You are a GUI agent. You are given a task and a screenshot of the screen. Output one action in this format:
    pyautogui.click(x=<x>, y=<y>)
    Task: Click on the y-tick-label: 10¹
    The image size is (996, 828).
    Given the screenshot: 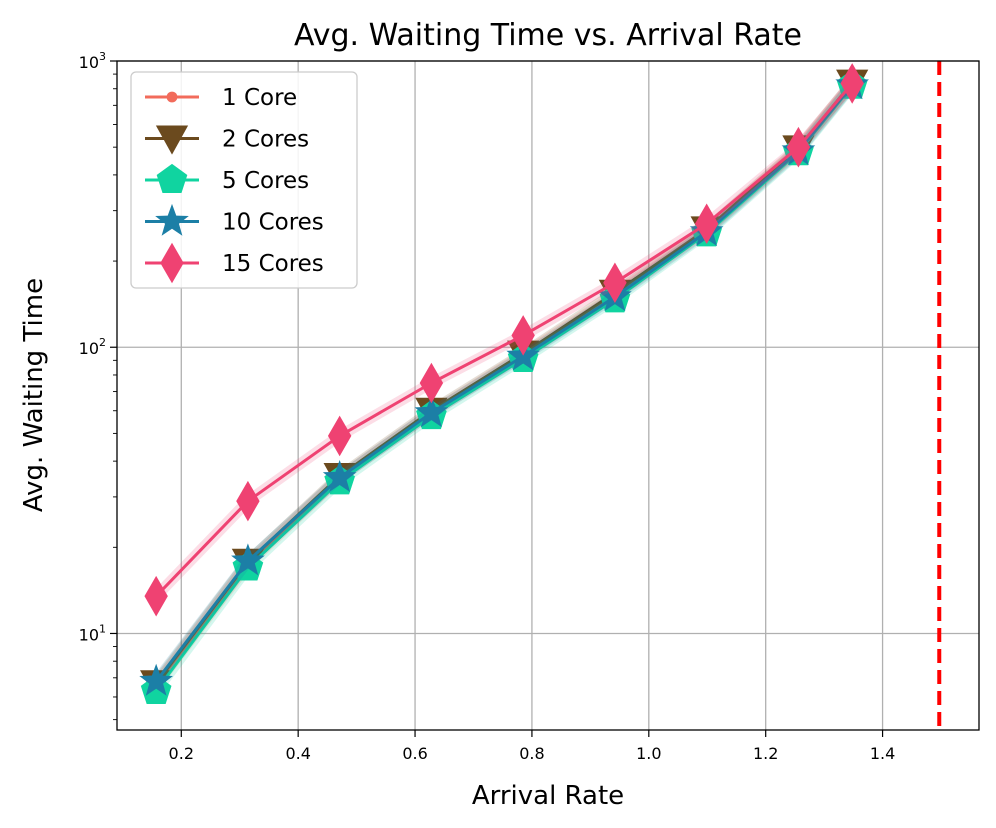 What is the action you would take?
    pyautogui.click(x=92, y=633)
    